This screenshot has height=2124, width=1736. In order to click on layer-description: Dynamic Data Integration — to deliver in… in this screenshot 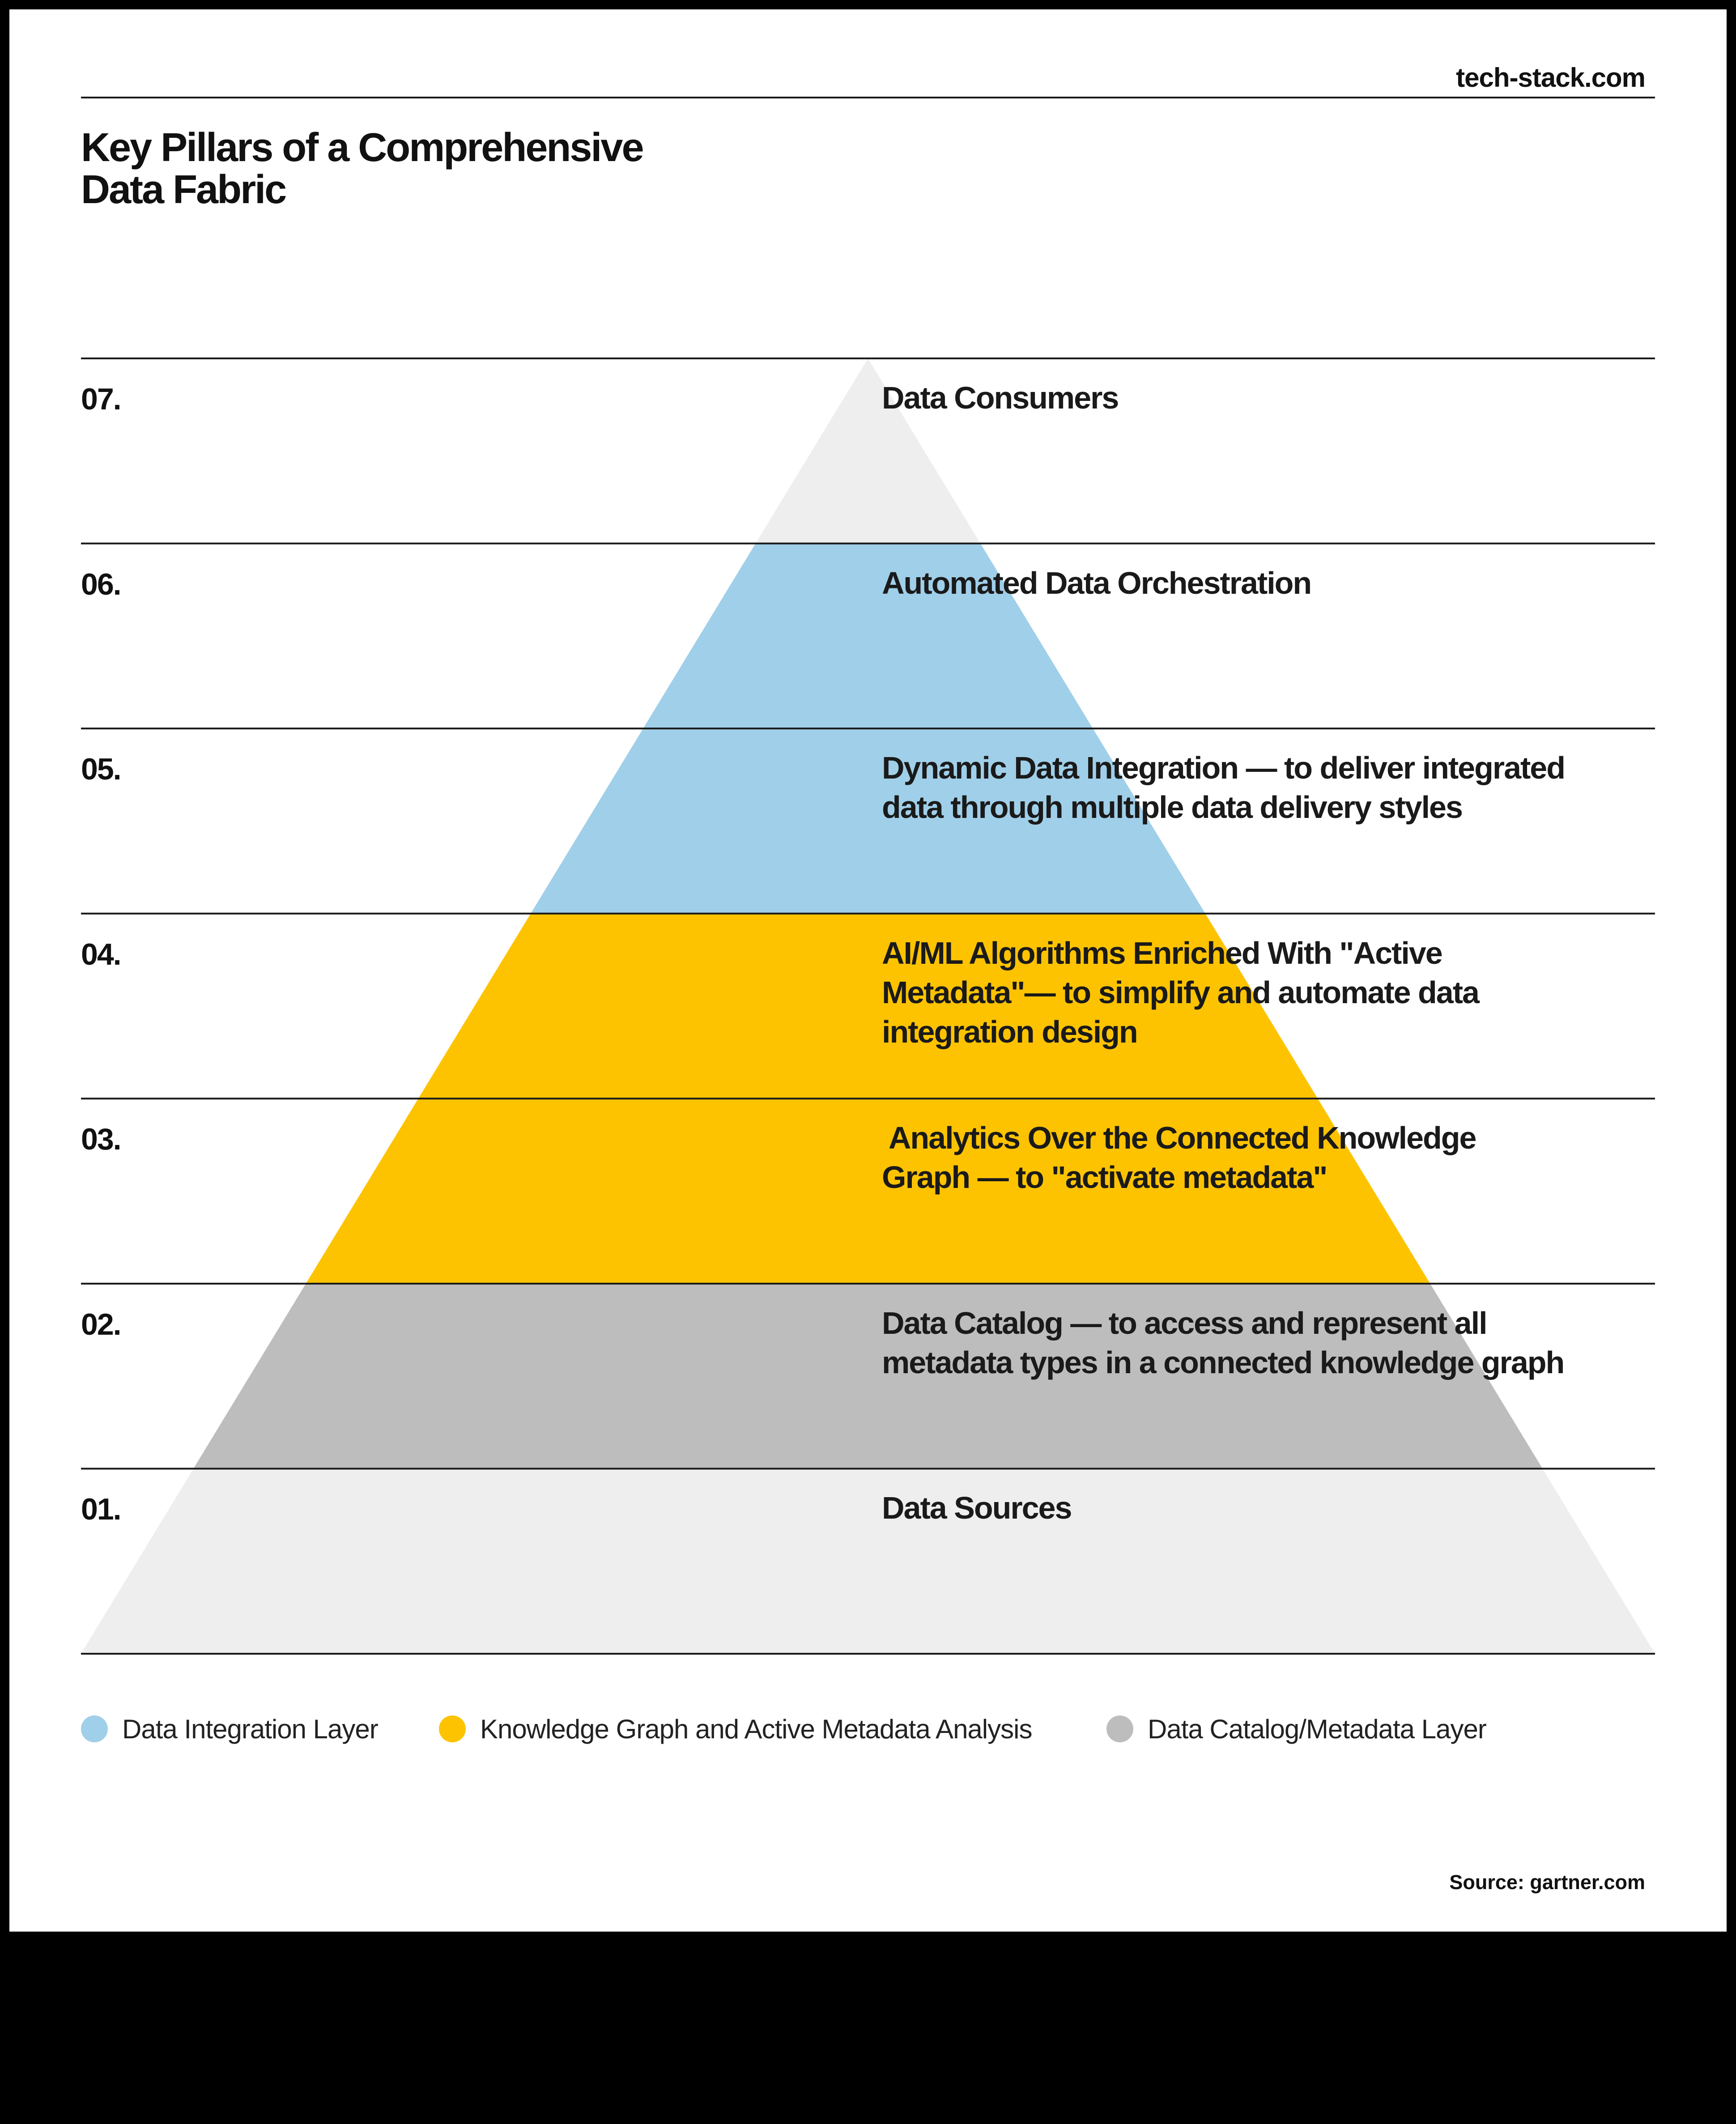, I will do `click(1271, 787)`.